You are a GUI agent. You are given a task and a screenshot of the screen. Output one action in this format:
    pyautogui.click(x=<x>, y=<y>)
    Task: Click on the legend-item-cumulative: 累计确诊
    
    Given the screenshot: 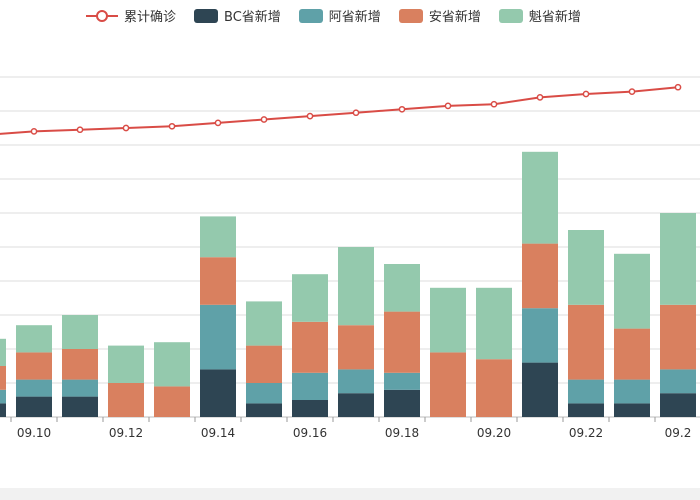 What is the action you would take?
    pyautogui.click(x=131, y=15)
    